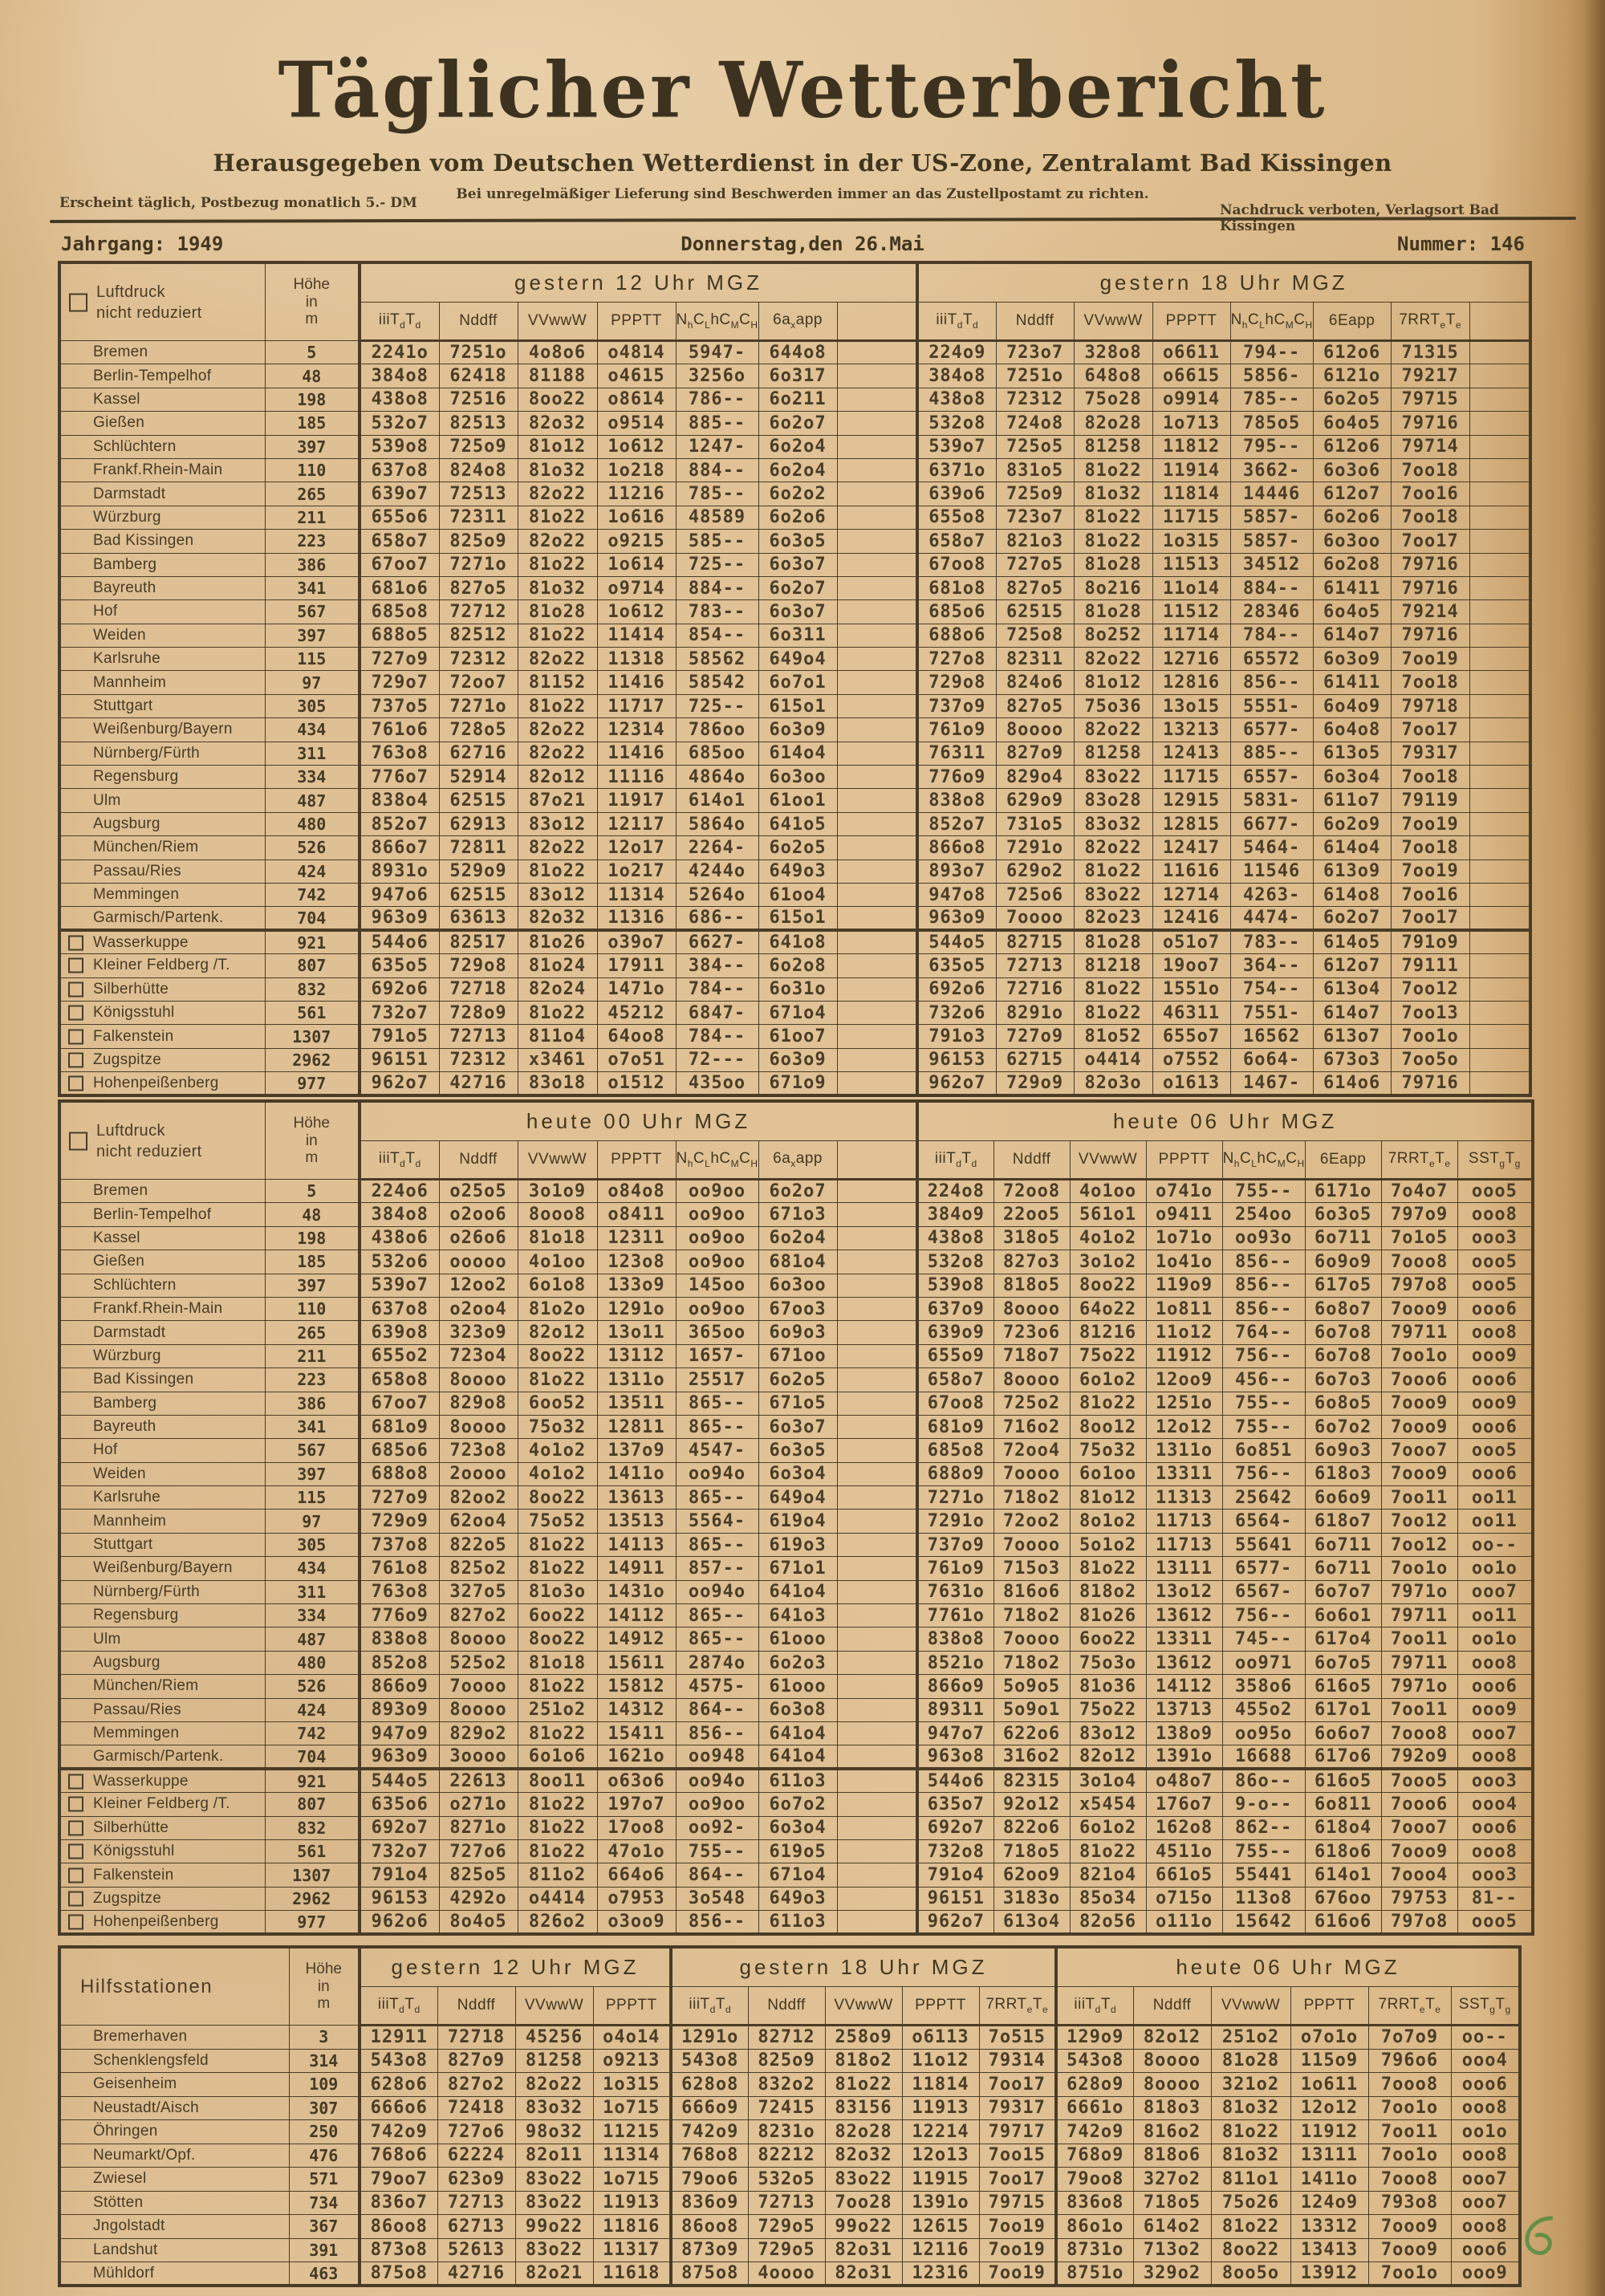 This screenshot has width=1605, height=2296. I want to click on value-cell: 561o1, so click(1108, 1214).